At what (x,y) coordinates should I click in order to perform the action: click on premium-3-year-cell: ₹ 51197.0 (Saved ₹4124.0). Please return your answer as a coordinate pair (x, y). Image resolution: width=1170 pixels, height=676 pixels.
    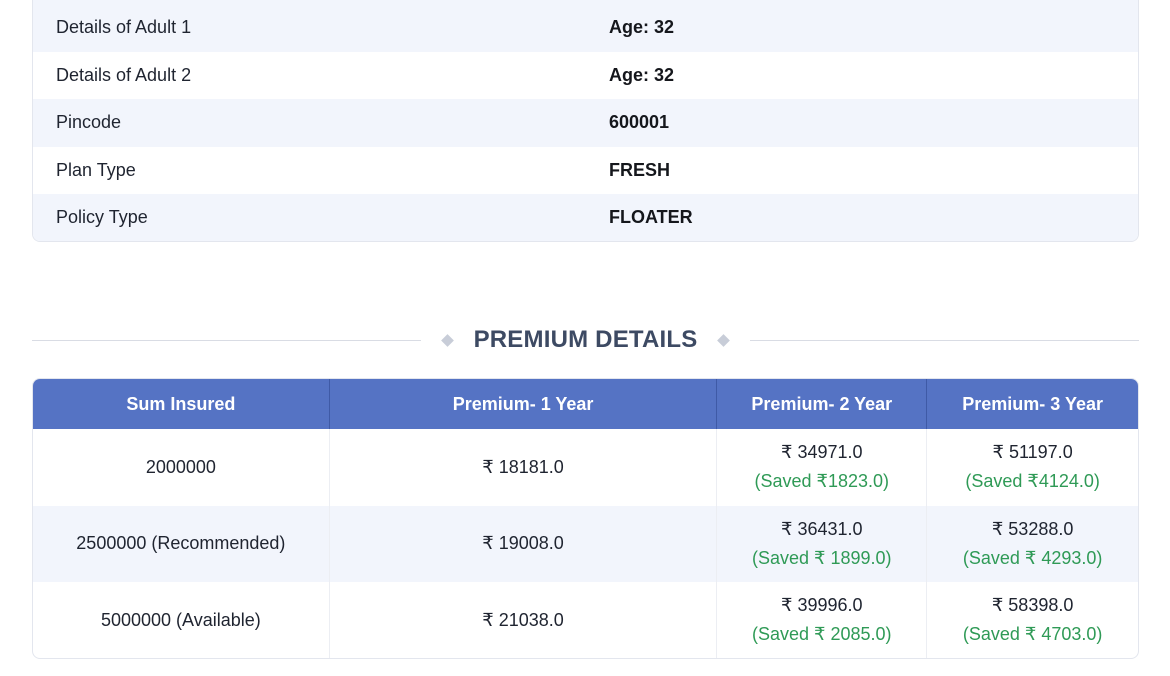
    Looking at the image, I should click on (1032, 467).